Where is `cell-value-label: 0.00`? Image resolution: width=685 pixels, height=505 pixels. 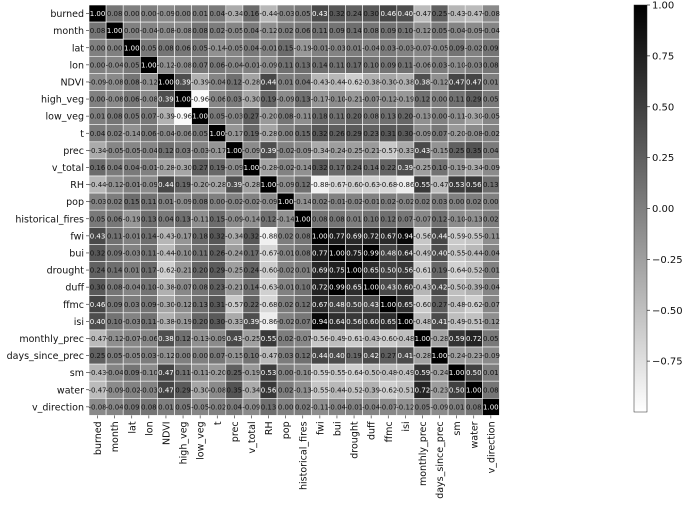 cell-value-label: 0.00 is located at coordinates (286, 134).